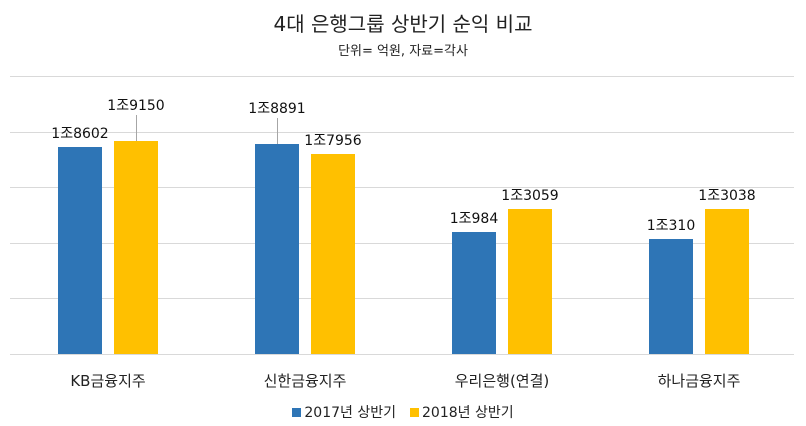  Describe the element at coordinates (277, 108) in the screenshot. I see `data-label: 1조8891` at that location.